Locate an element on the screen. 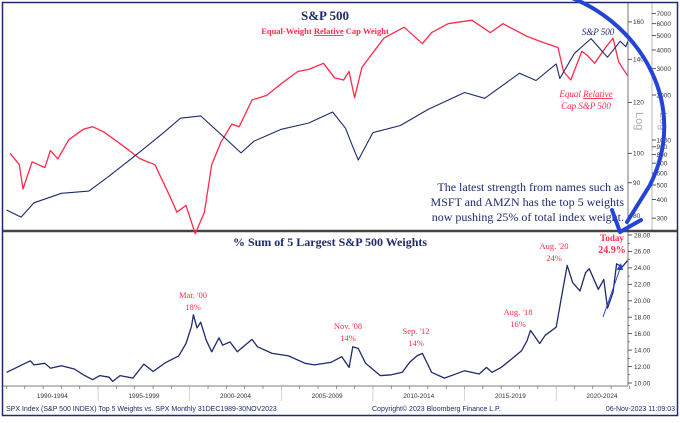 The image size is (680, 423). y-axis-label: 18.00 is located at coordinates (642, 318).